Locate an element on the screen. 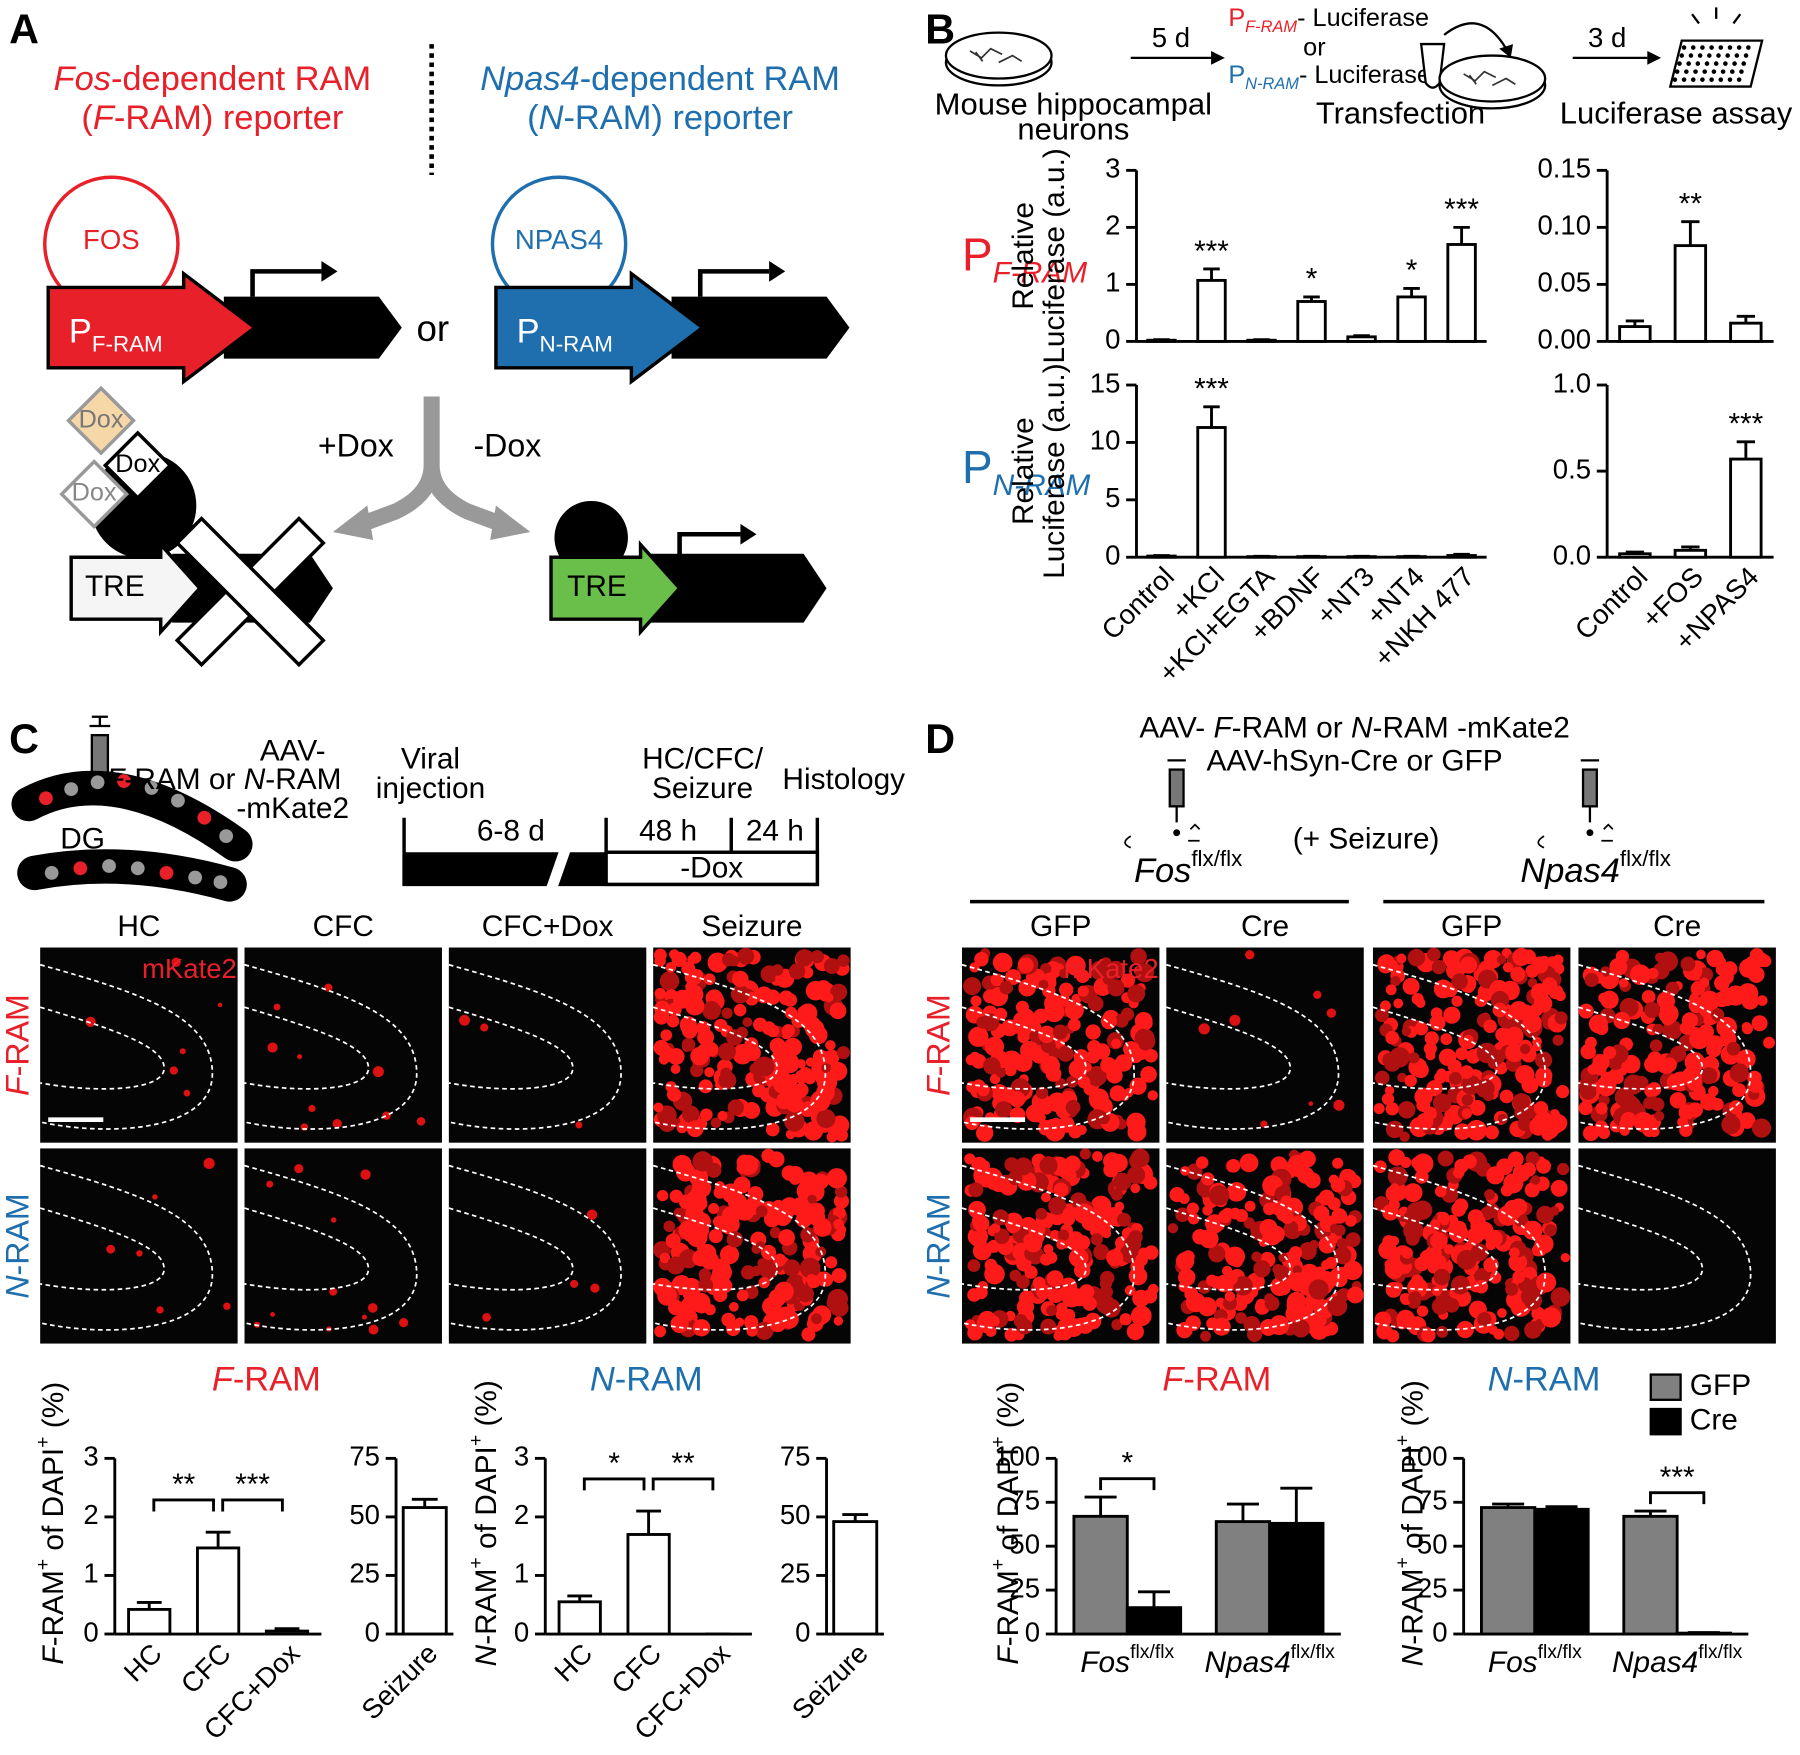 Image resolution: width=1800 pixels, height=1755 pixels. label-part: -RAM) reporter is located at coordinates (229, 118).